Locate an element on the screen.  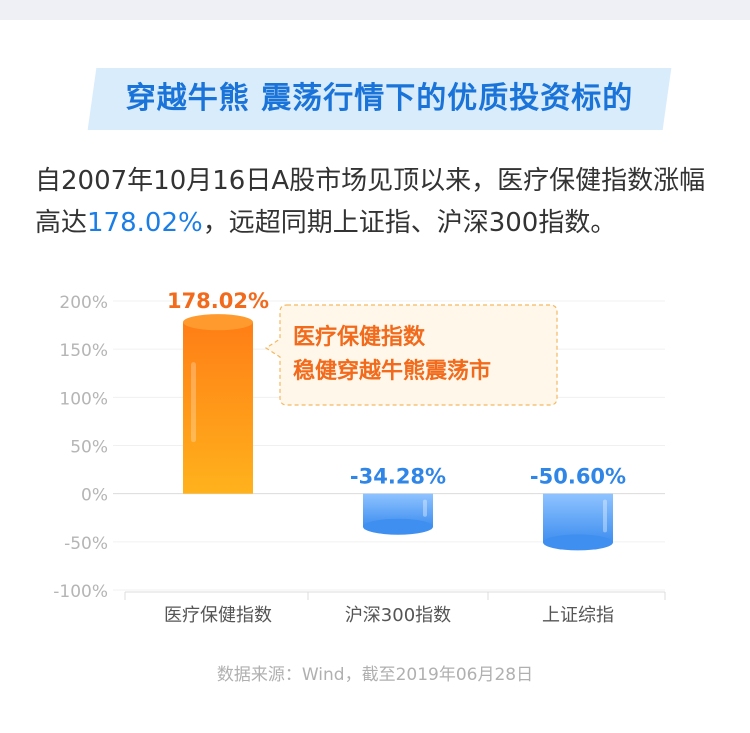
top-band is located at coordinates (375, 10).